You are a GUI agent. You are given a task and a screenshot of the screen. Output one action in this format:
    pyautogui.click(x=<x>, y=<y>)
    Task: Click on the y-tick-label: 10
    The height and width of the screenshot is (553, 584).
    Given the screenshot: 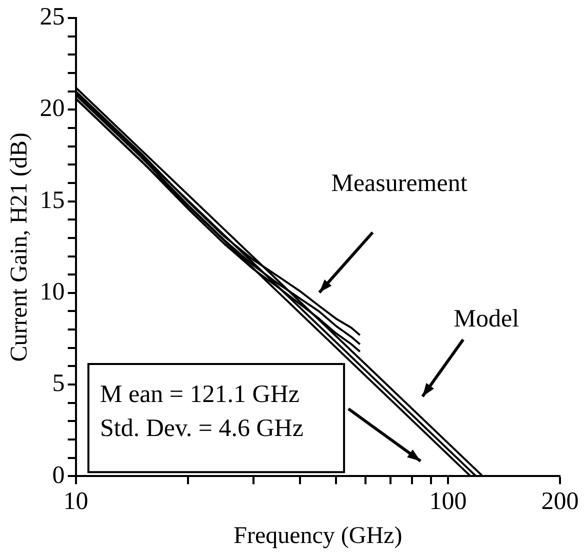 What is the action you would take?
    pyautogui.click(x=52, y=292)
    